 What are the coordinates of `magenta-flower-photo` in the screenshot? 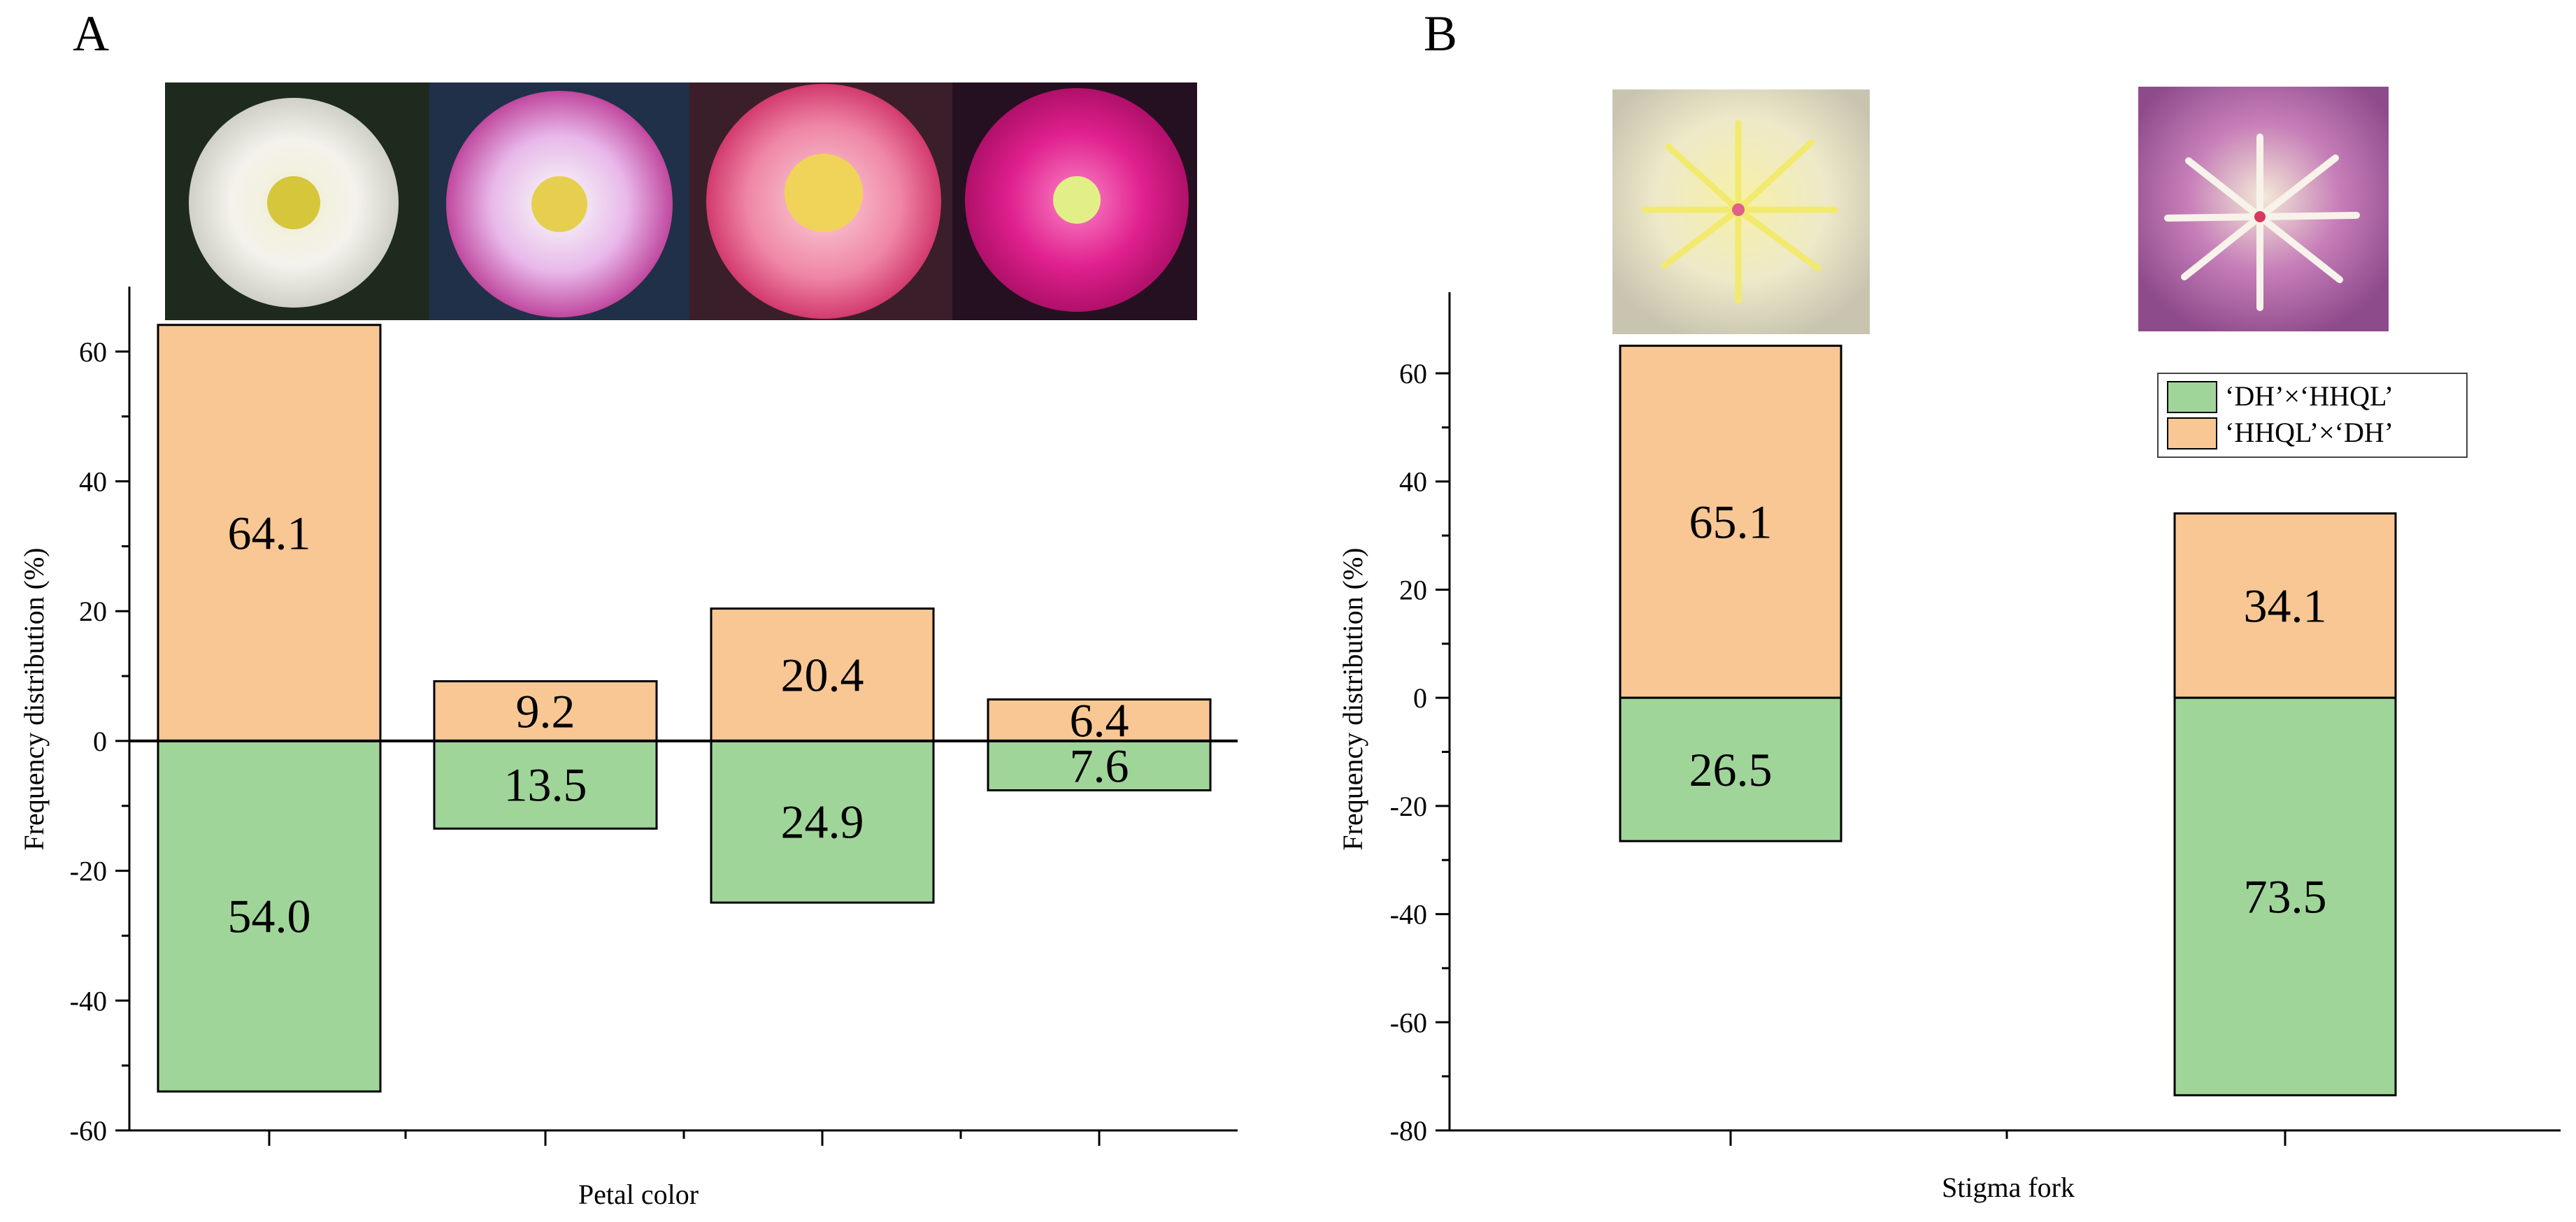 It's located at (1074, 201).